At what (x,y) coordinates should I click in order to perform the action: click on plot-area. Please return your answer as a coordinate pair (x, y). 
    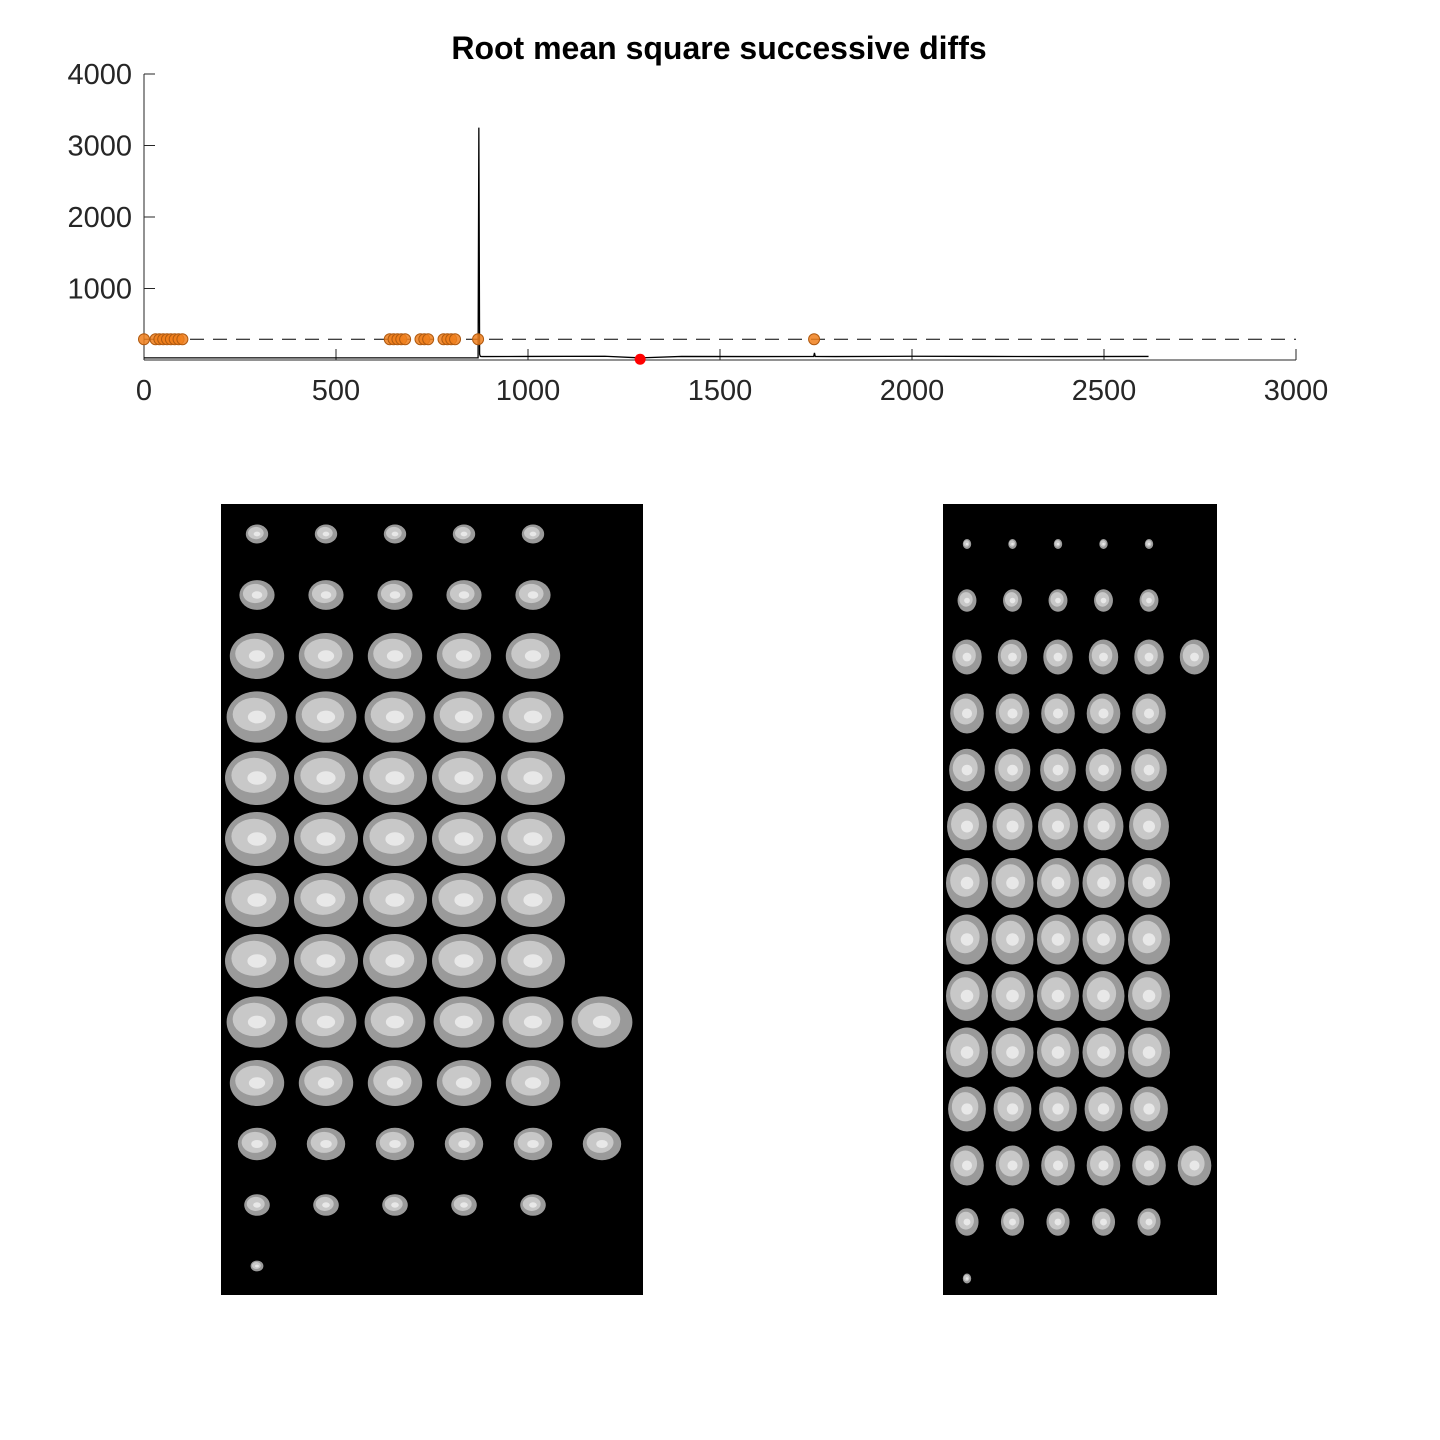
    Looking at the image, I should click on (717, 246).